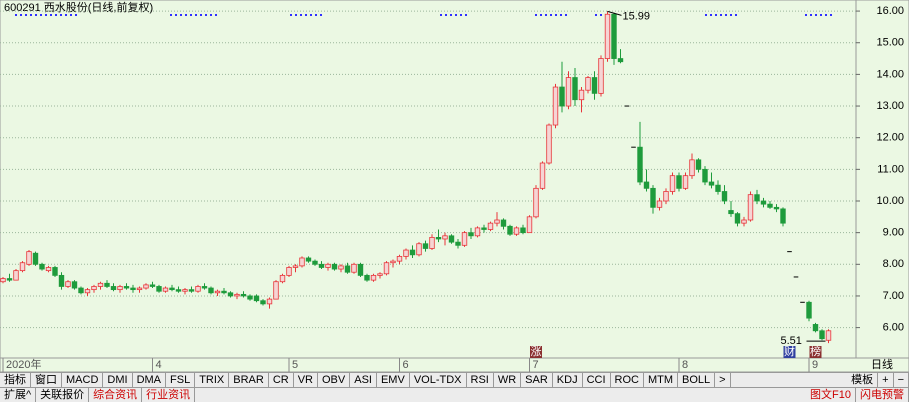  What do you see at coordinates (685, 365) in the screenshot?
I see `x-tick-label: 8` at bounding box center [685, 365].